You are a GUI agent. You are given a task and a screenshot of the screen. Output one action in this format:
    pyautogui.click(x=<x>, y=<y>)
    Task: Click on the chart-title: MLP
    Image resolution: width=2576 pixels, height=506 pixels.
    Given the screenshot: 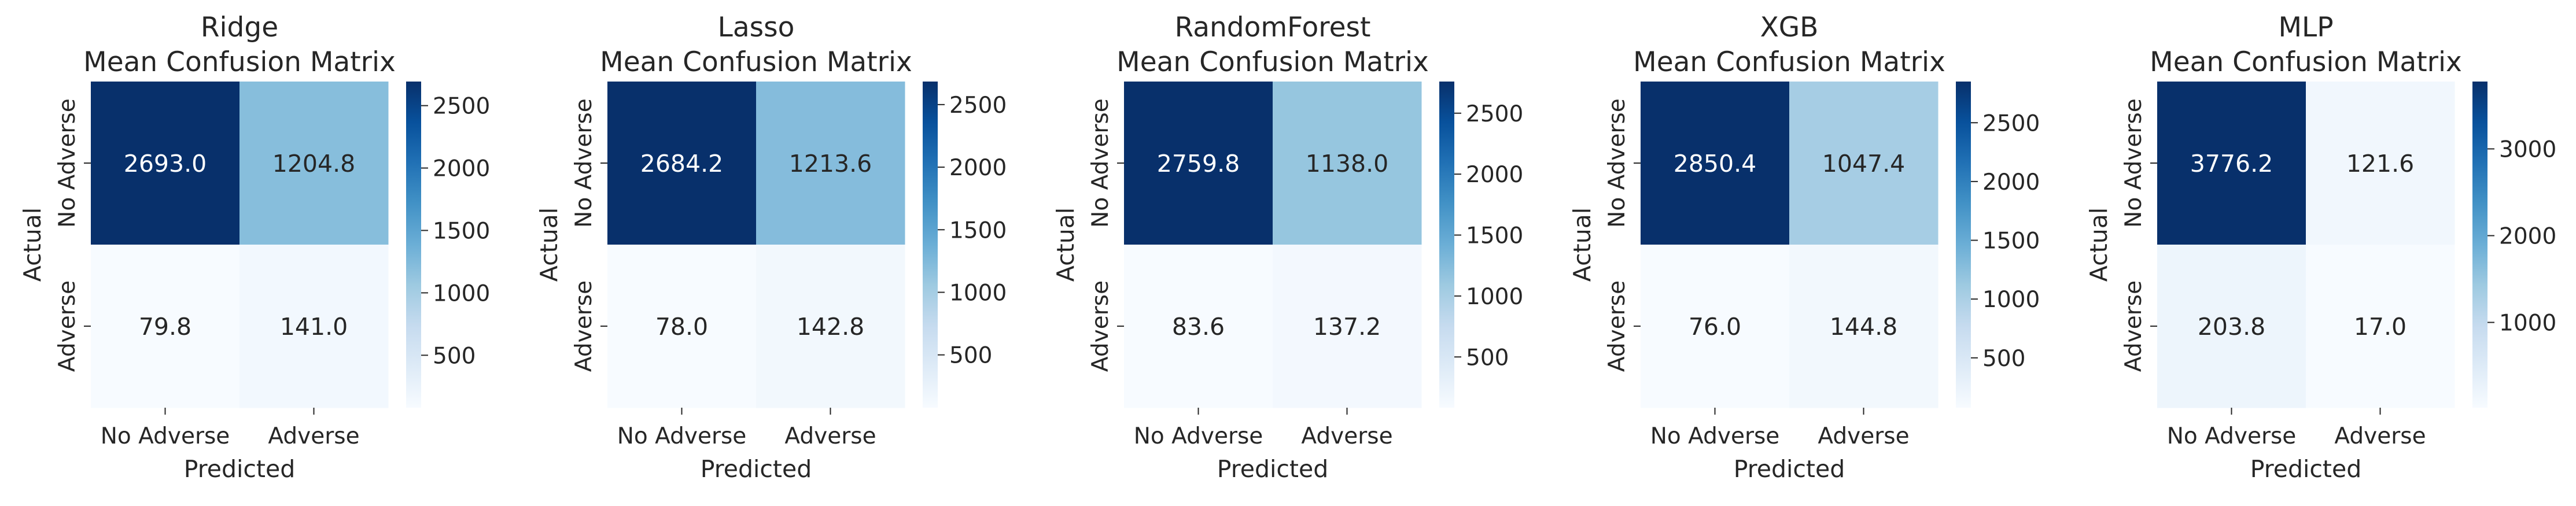 What is the action you would take?
    pyautogui.click(x=2305, y=27)
    